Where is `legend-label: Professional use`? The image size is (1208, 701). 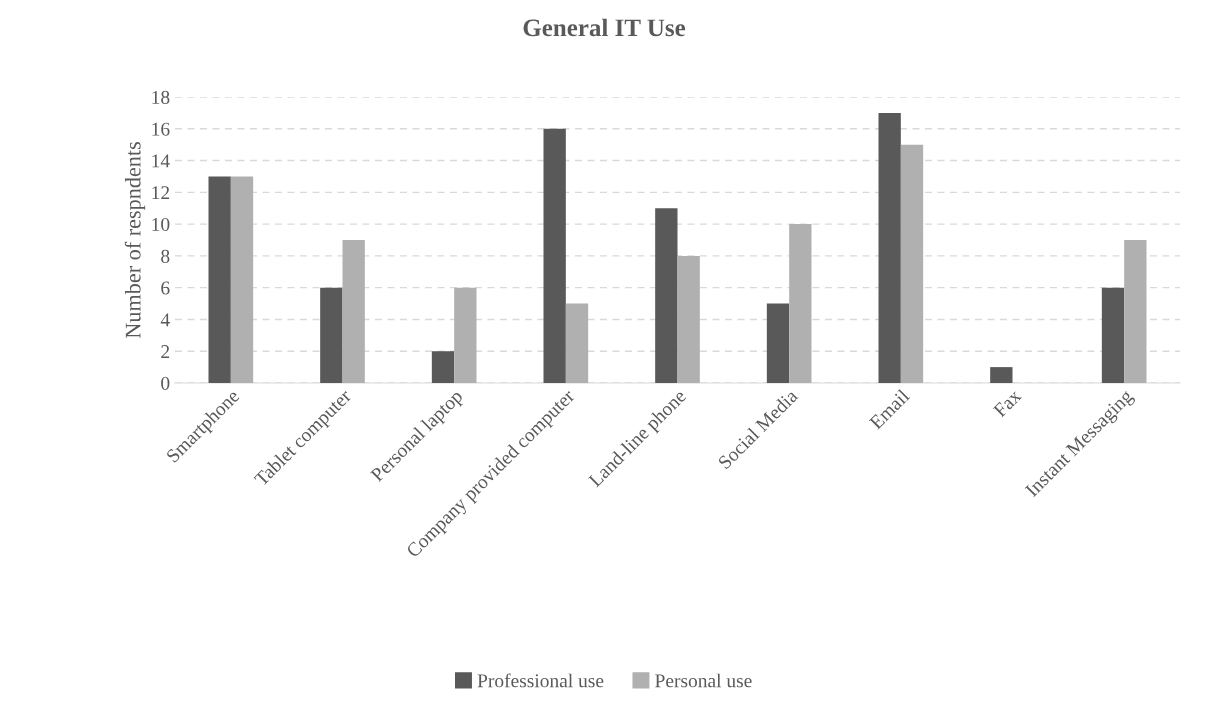 legend-label: Professional use is located at coordinates (540, 680).